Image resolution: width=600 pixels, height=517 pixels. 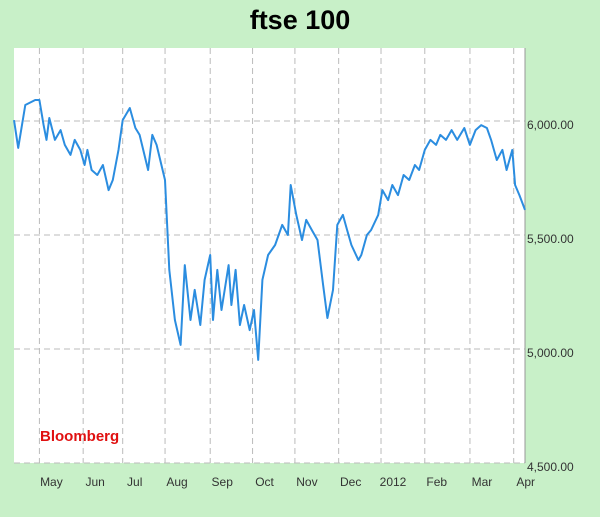 I want to click on x-tick-label: Jul, so click(x=134, y=482).